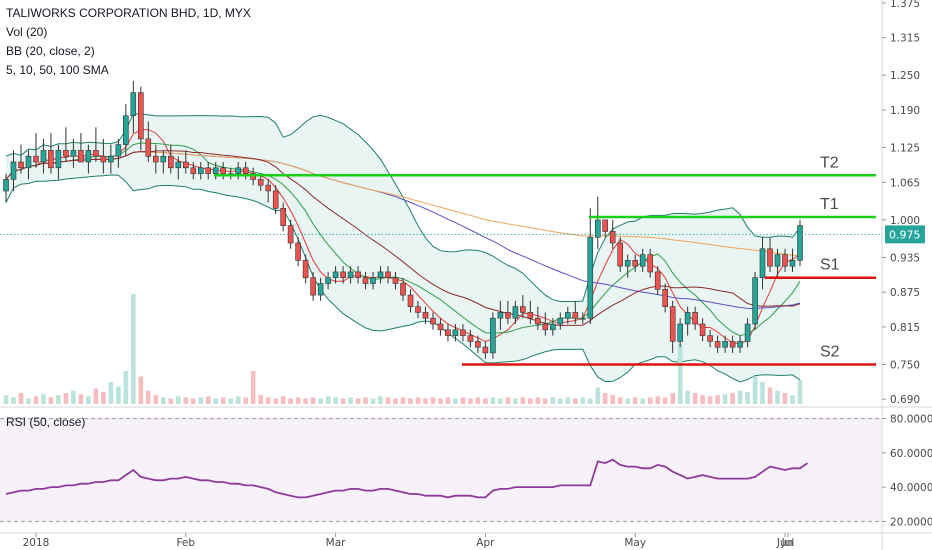 This screenshot has width=932, height=550. I want to click on last-price-value: 0.975, so click(905, 234).